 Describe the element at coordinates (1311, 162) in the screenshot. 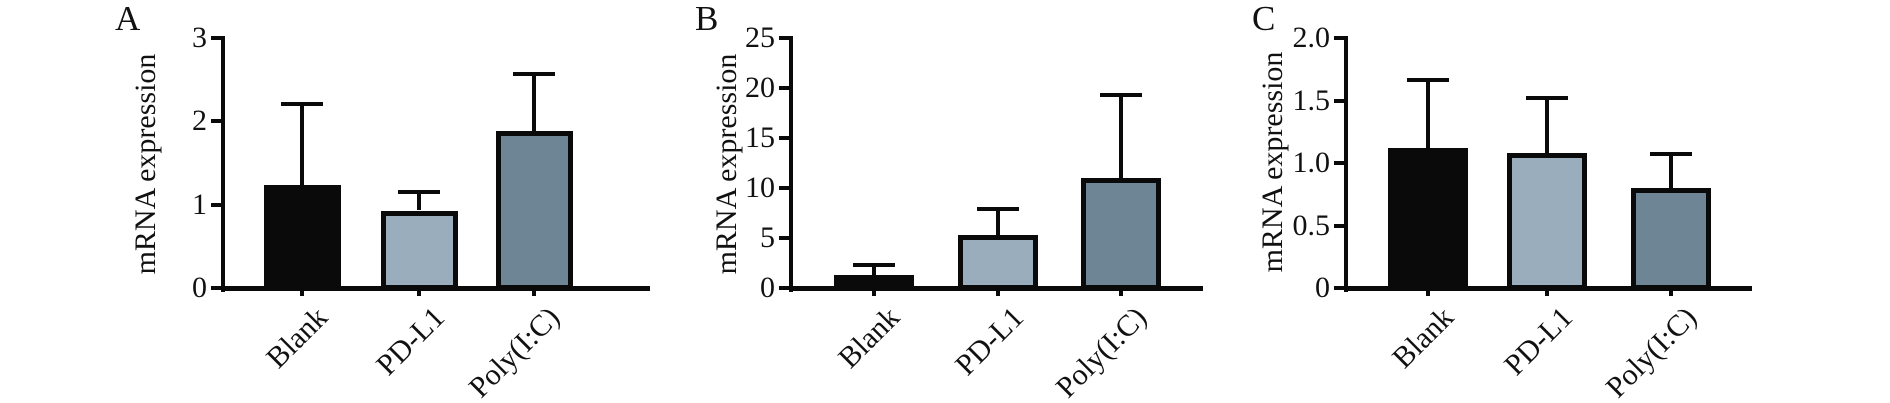

I see `y-tick-label-1.0: 1.0` at that location.